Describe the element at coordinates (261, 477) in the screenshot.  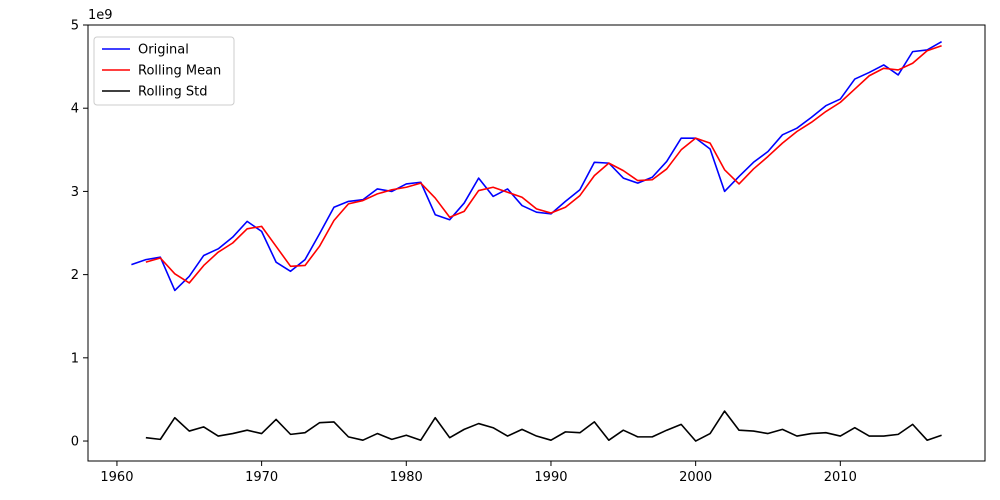
I see `x-tick-label: 1970` at that location.